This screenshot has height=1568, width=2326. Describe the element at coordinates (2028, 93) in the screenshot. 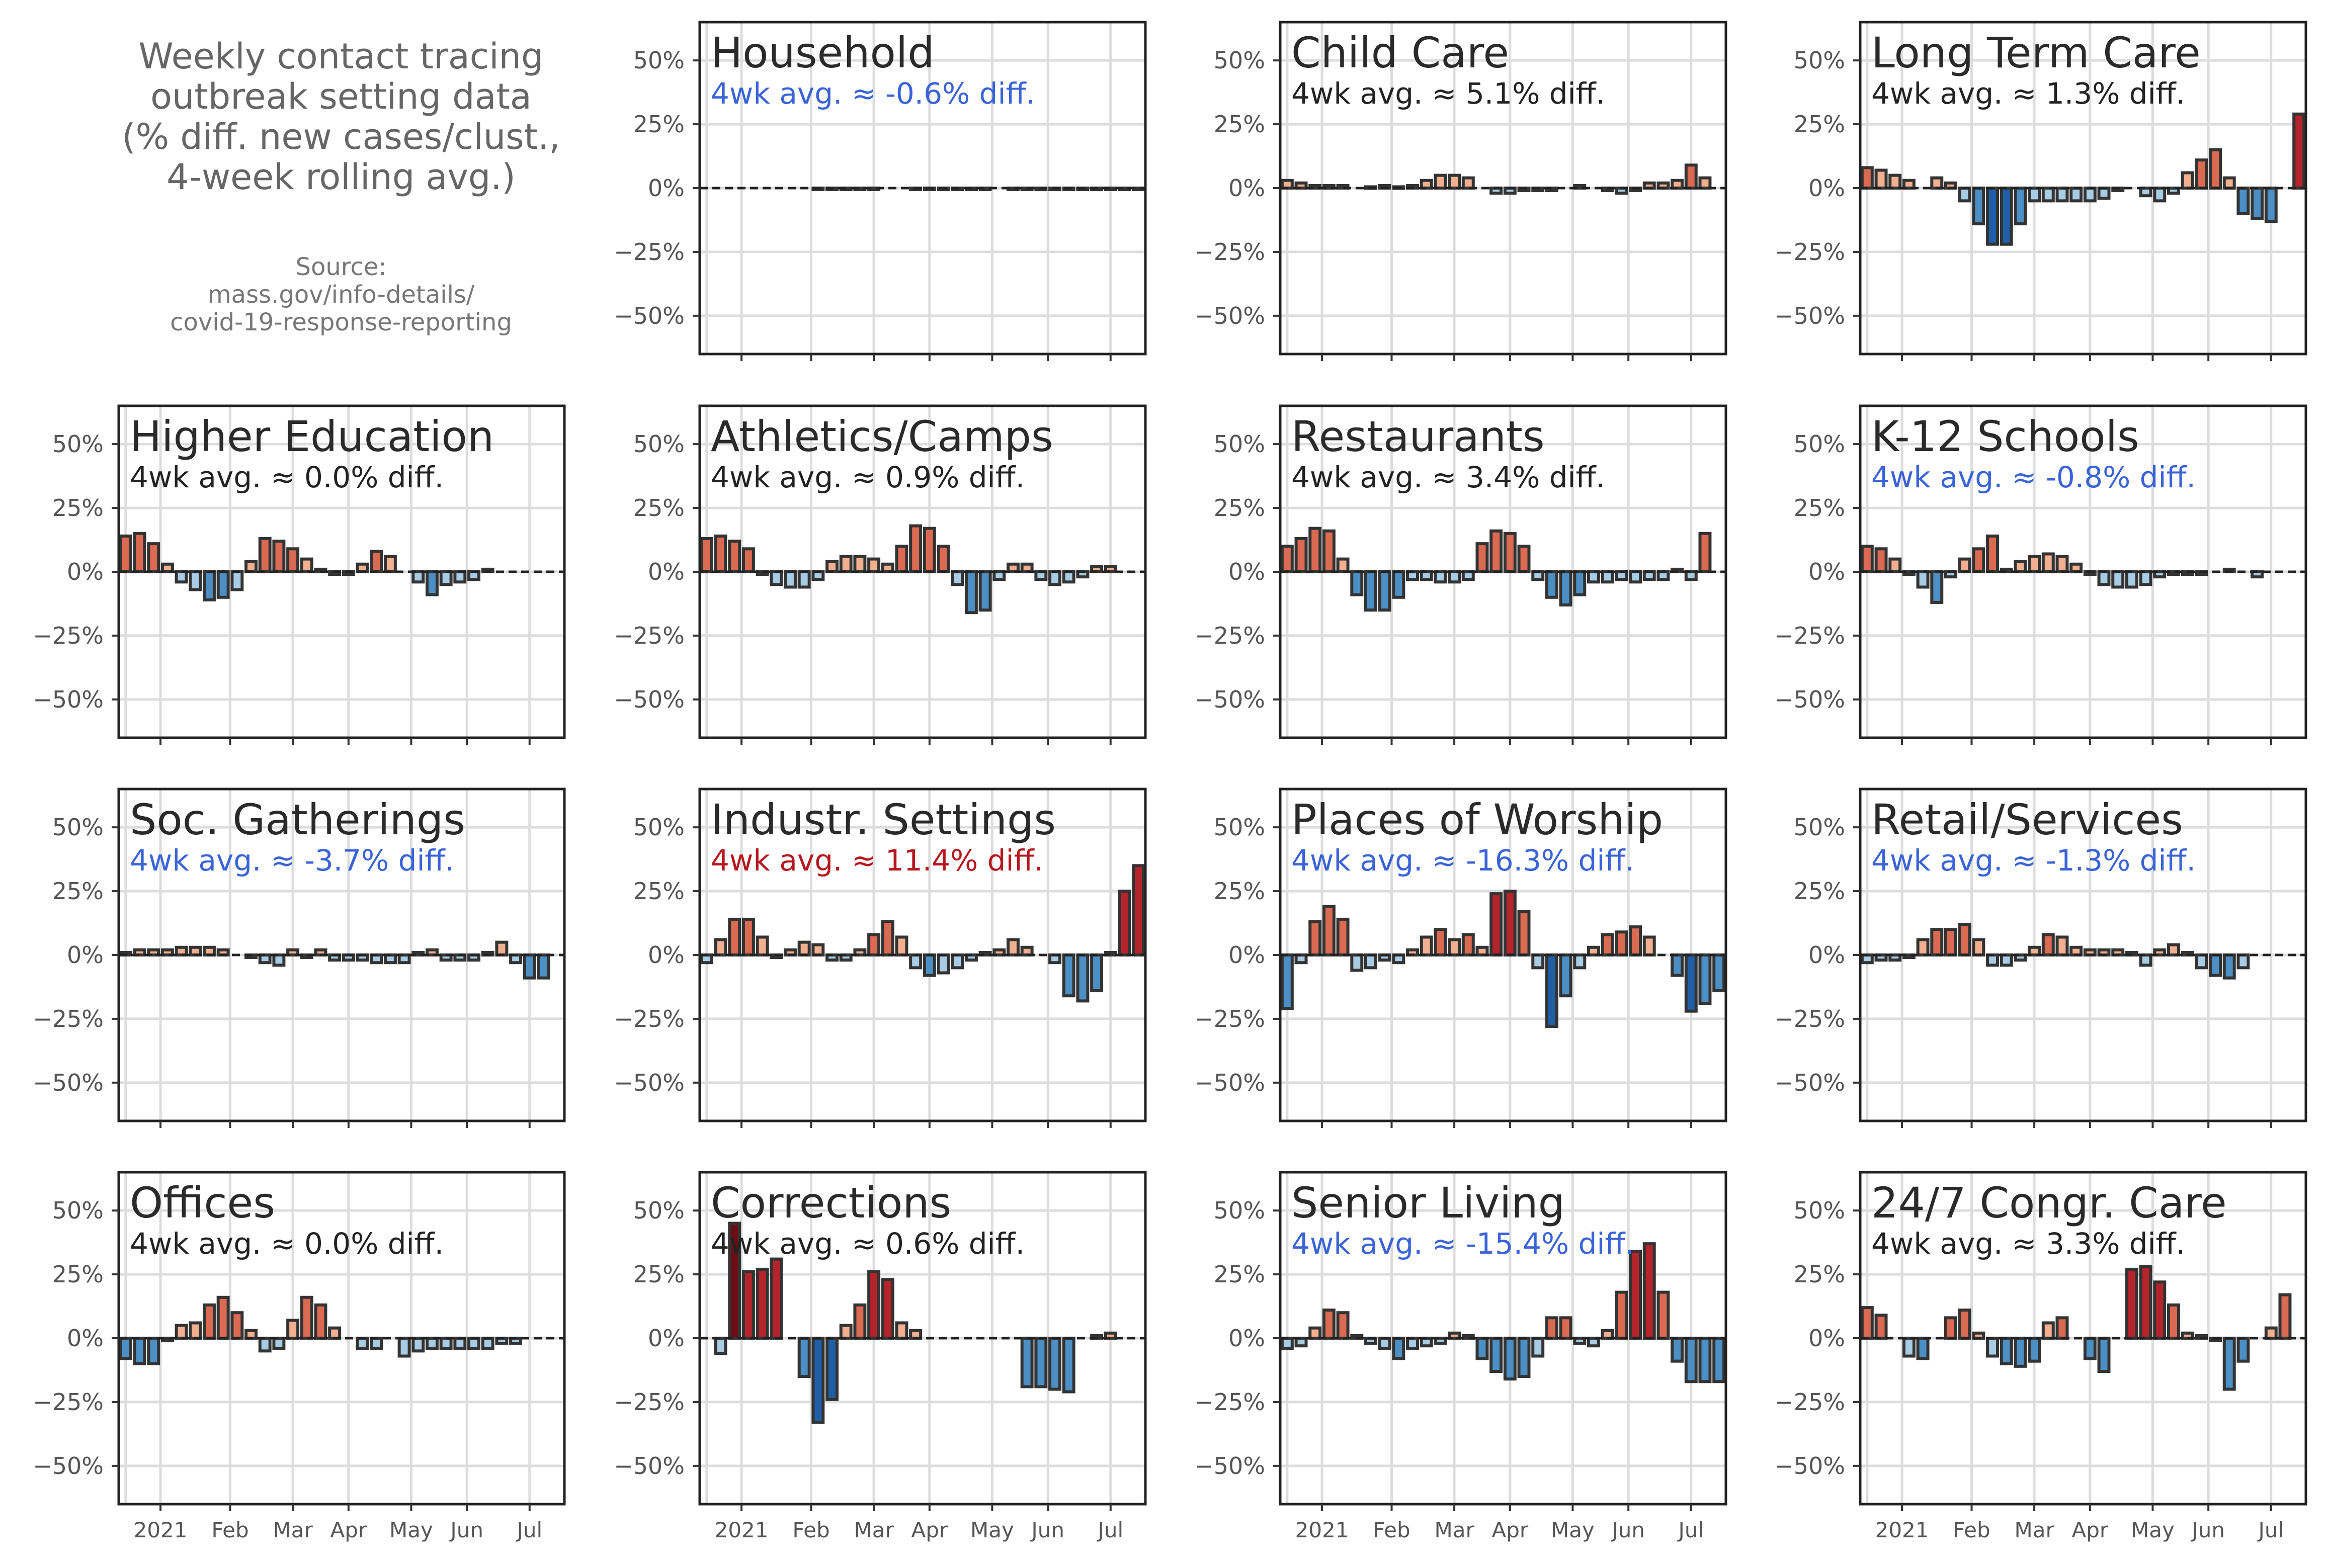

I see `panel-subtitle: 4wk avg. ≈ 1.3% diff.` at that location.